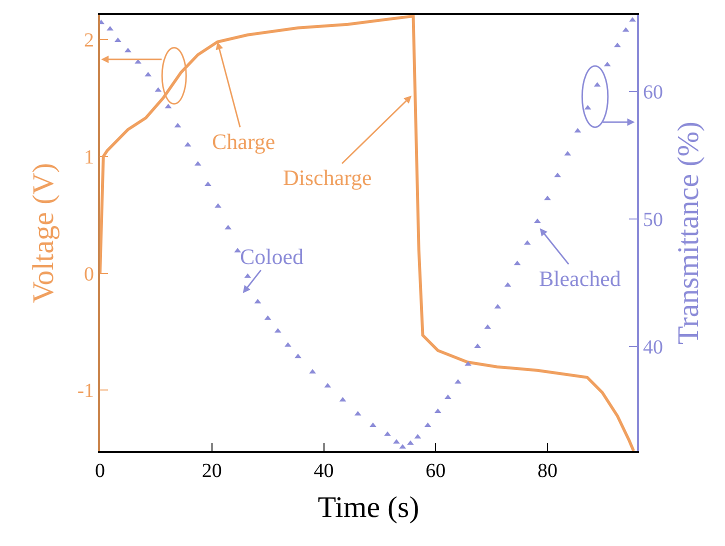 This screenshot has width=725, height=546. Describe the element at coordinates (272, 256) in the screenshot. I see `annotation: Coloed` at that location.